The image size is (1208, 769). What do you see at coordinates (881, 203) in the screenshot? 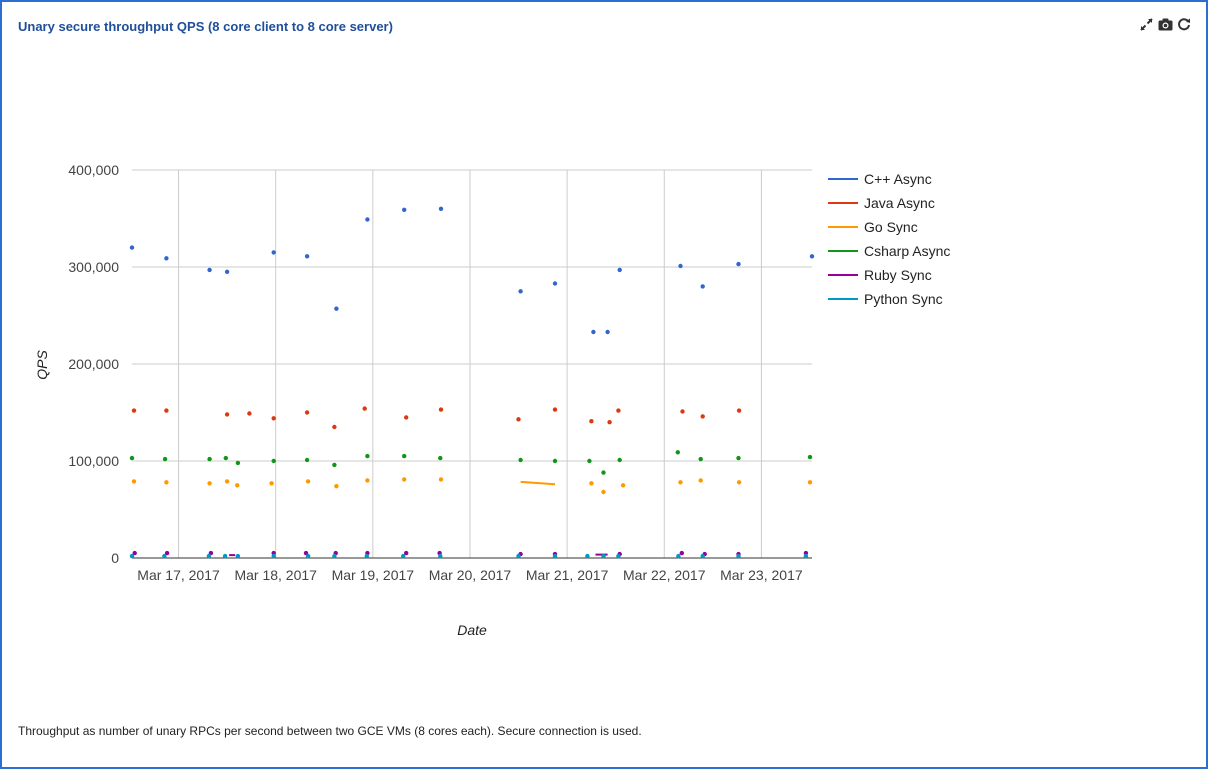
I see `legend-item: Java Async` at bounding box center [881, 203].